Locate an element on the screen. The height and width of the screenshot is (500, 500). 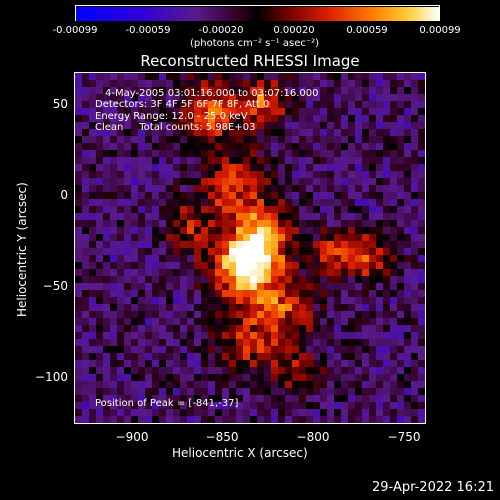
y-tick-label: 50 is located at coordinates (60, 104).